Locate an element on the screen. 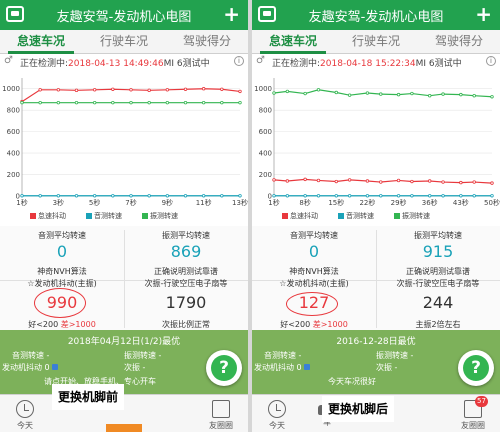  audio-method-label: 神奇NVH算法 is located at coordinates (314, 271).